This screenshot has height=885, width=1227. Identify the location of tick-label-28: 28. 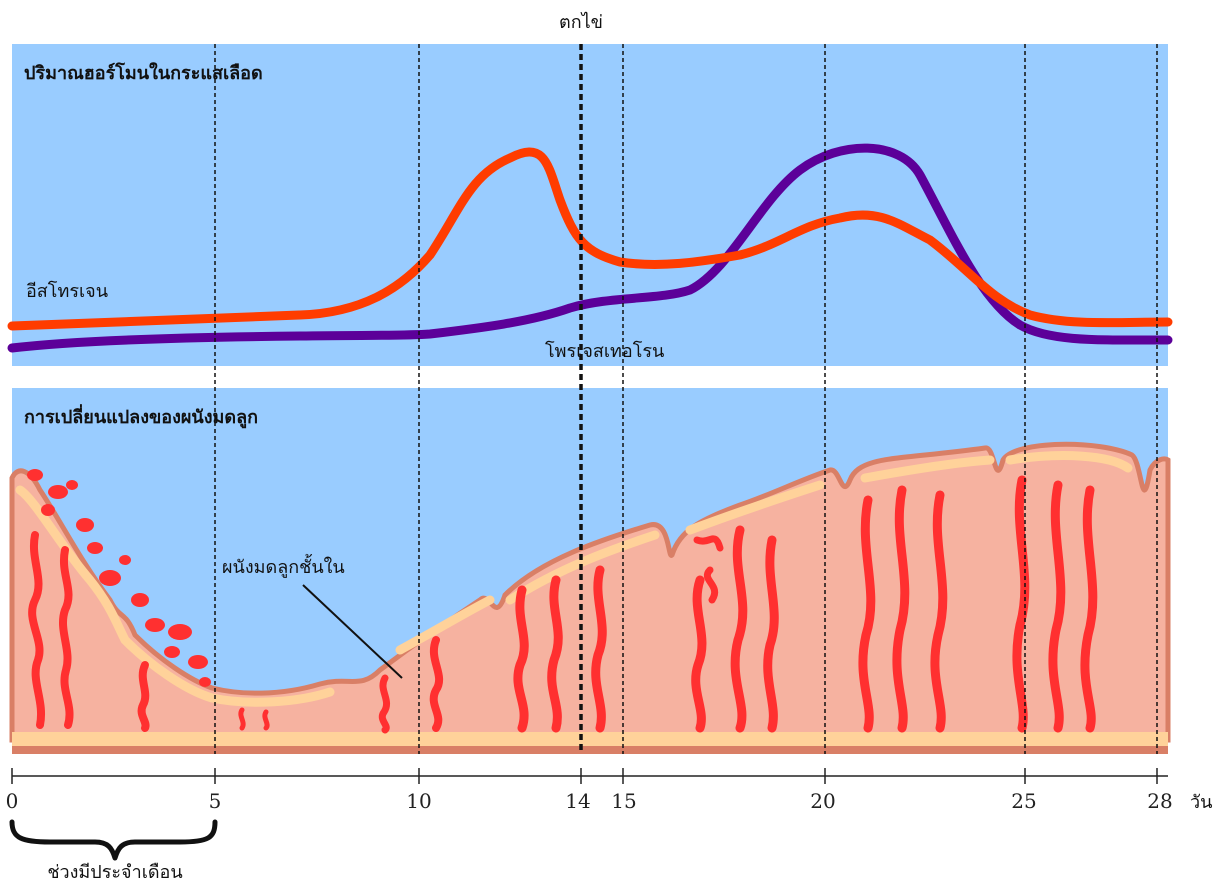
(1159, 801).